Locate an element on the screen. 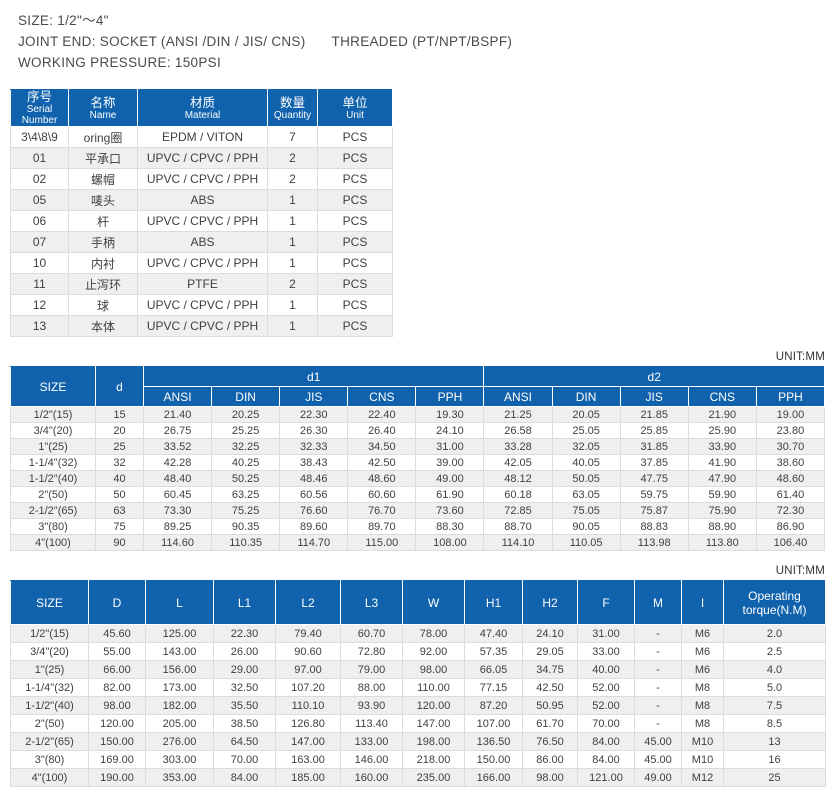 Image resolution: width=835 pixels, height=801 pixels. col-header-d2-cns: CNS is located at coordinates (722, 396).